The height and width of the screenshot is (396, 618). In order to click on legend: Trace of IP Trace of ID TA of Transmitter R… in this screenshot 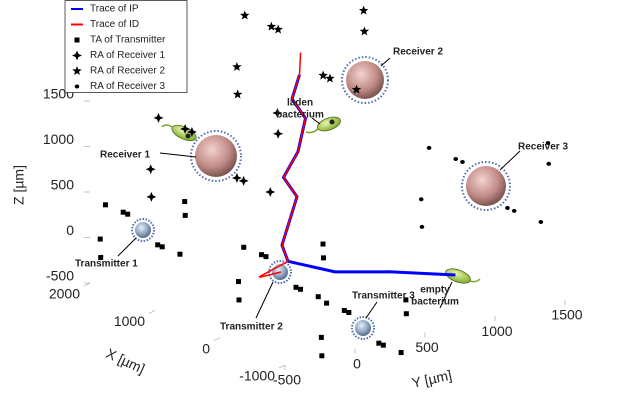, I will do `click(126, 46)`.